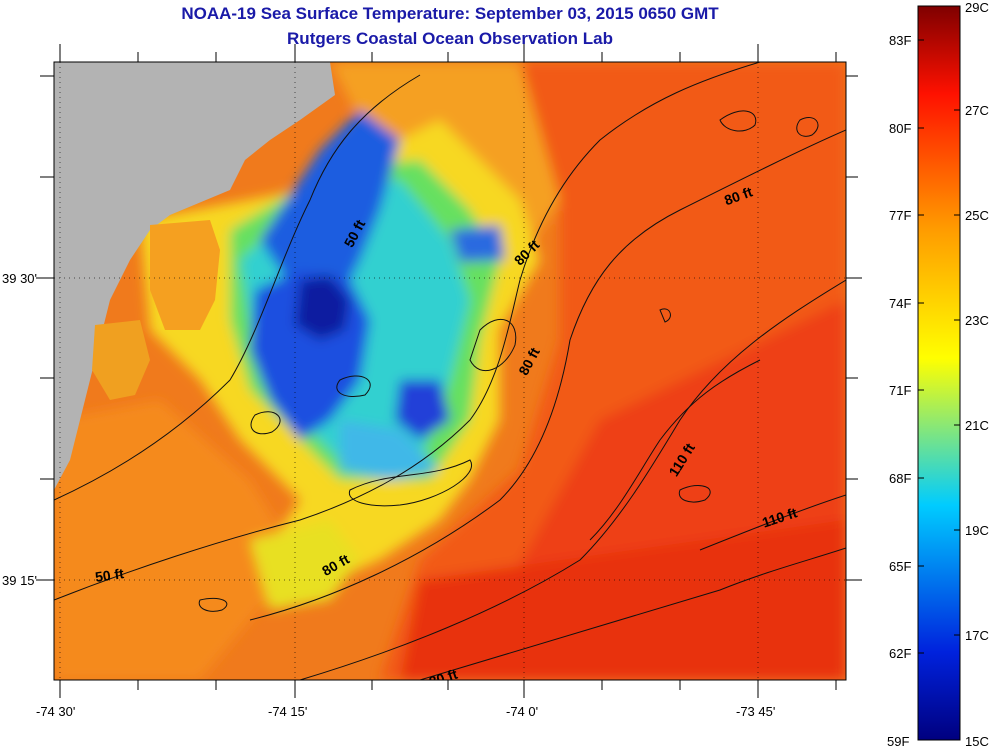 This screenshot has height=754, width=1000. Describe the element at coordinates (109, 575) in the screenshot. I see `contour-label-50ft-south: 50 ft` at that location.